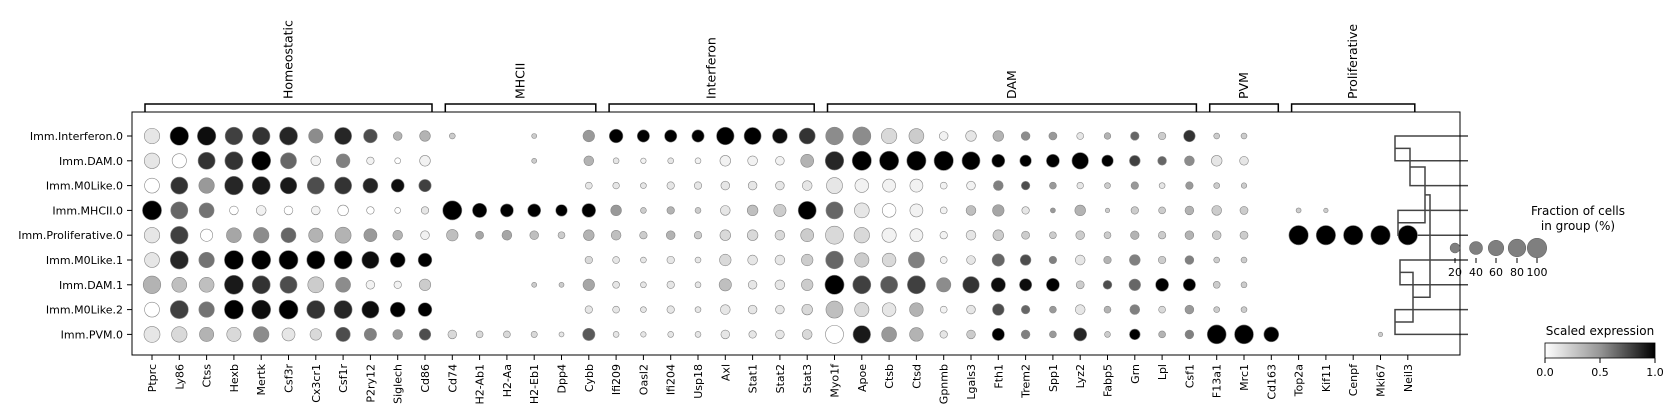  I want to click on size-legend-label-40: 40, so click(1476, 272).